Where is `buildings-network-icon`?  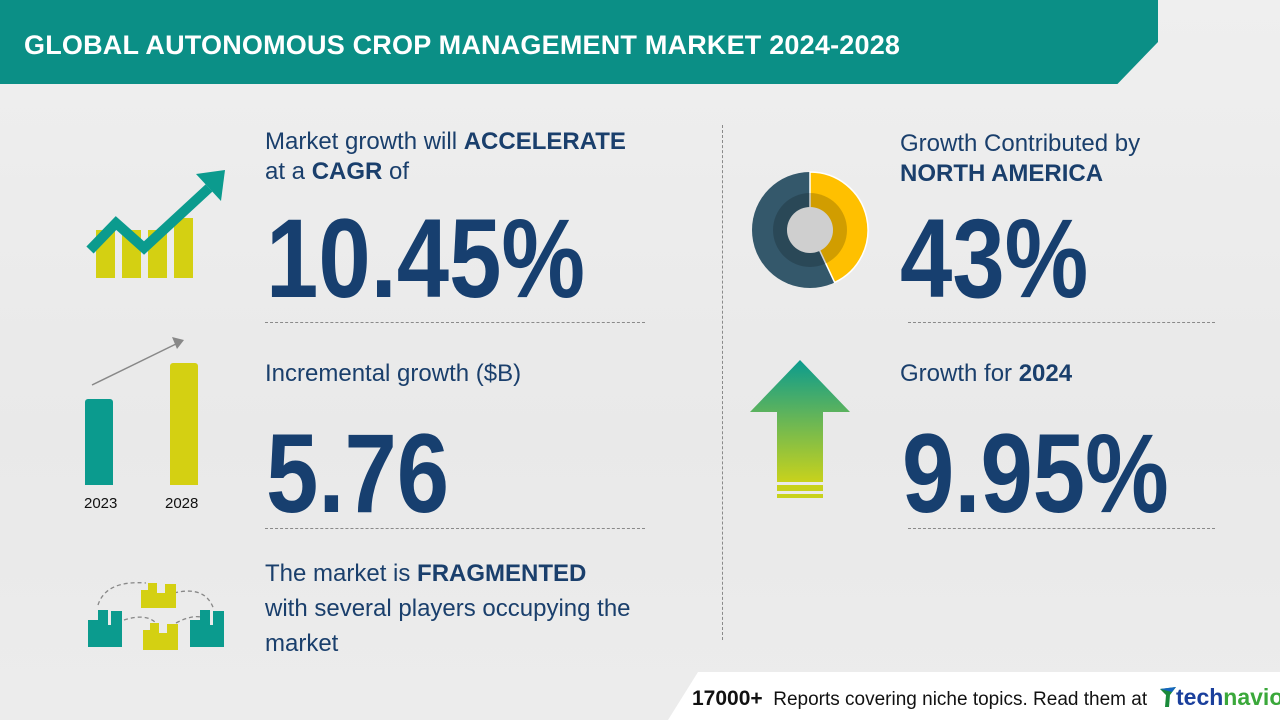
buildings-network-icon is located at coordinates (156, 616).